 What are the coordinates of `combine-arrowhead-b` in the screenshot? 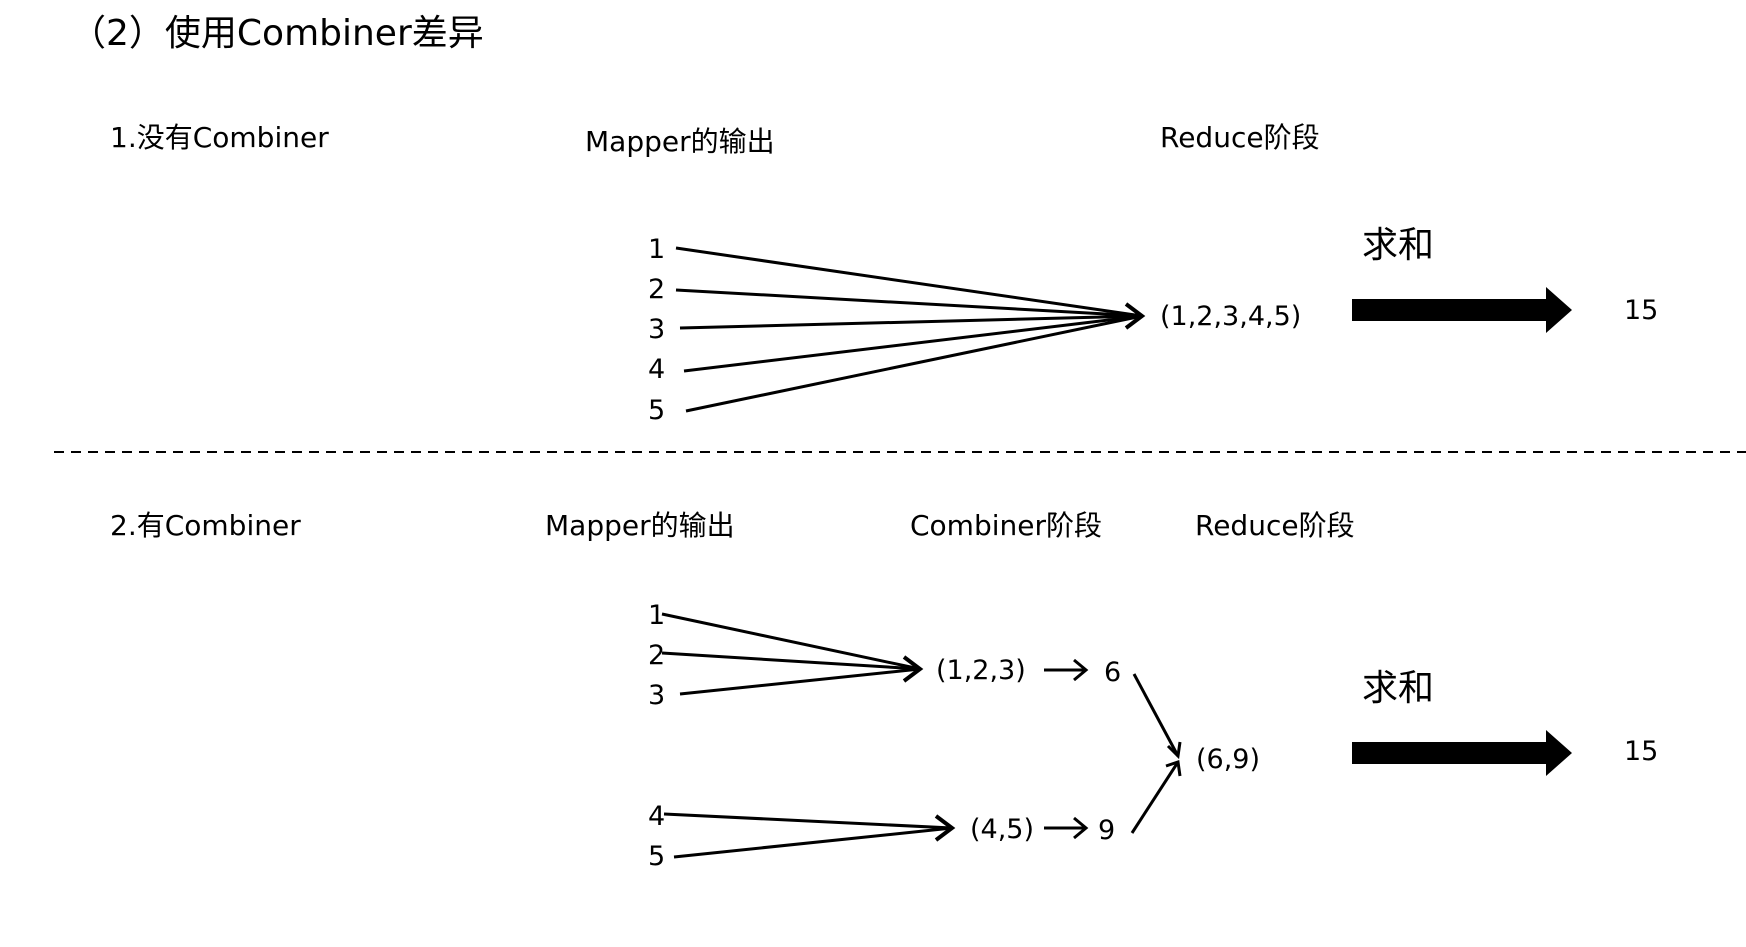 It's located at (1081, 828).